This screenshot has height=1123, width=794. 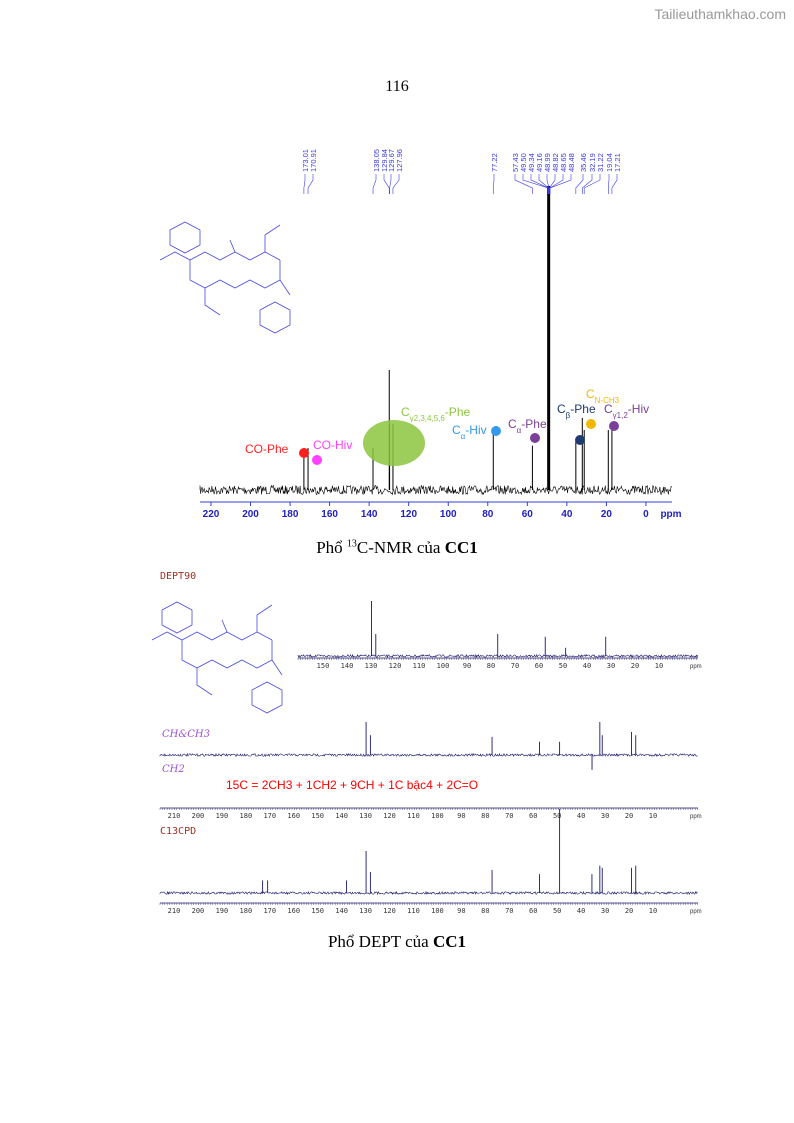 What do you see at coordinates (371, 666) in the screenshot?
I see `x-tick-label: 130` at bounding box center [371, 666].